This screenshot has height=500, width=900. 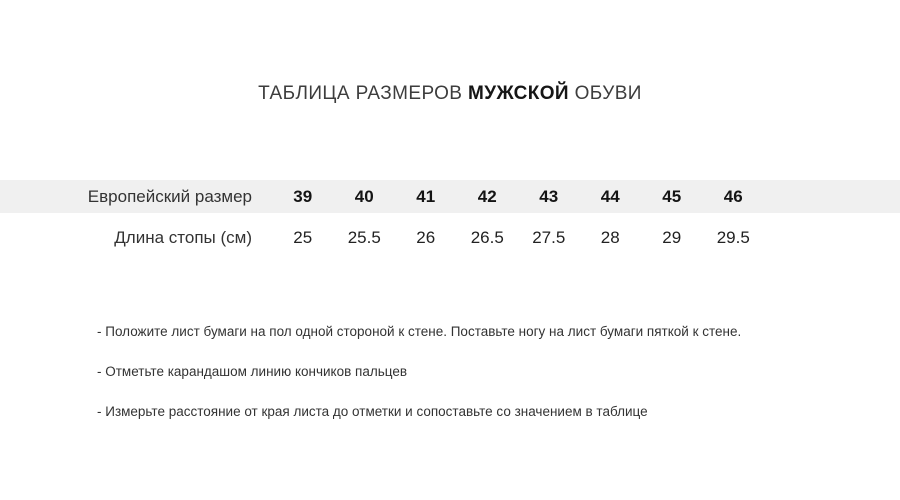 What do you see at coordinates (303, 237) in the screenshot?
I see `length-cell: 25` at bounding box center [303, 237].